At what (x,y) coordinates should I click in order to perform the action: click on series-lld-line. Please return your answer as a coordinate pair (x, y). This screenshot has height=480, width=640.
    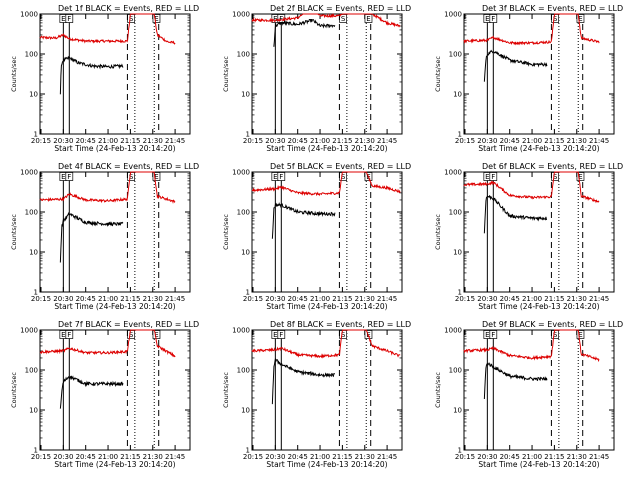
    Looking at the image, I should click on (531, 29).